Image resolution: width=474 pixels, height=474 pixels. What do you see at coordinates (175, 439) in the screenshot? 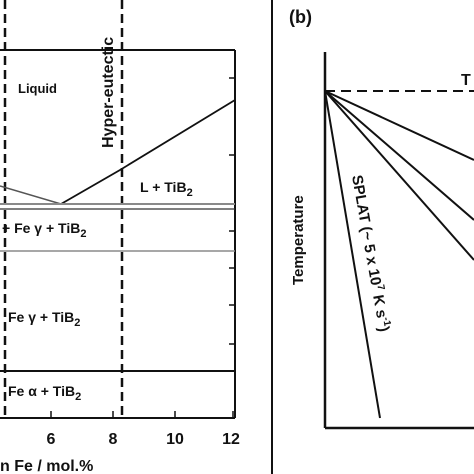
I see `x-tick-label-10: 10` at bounding box center [175, 439].